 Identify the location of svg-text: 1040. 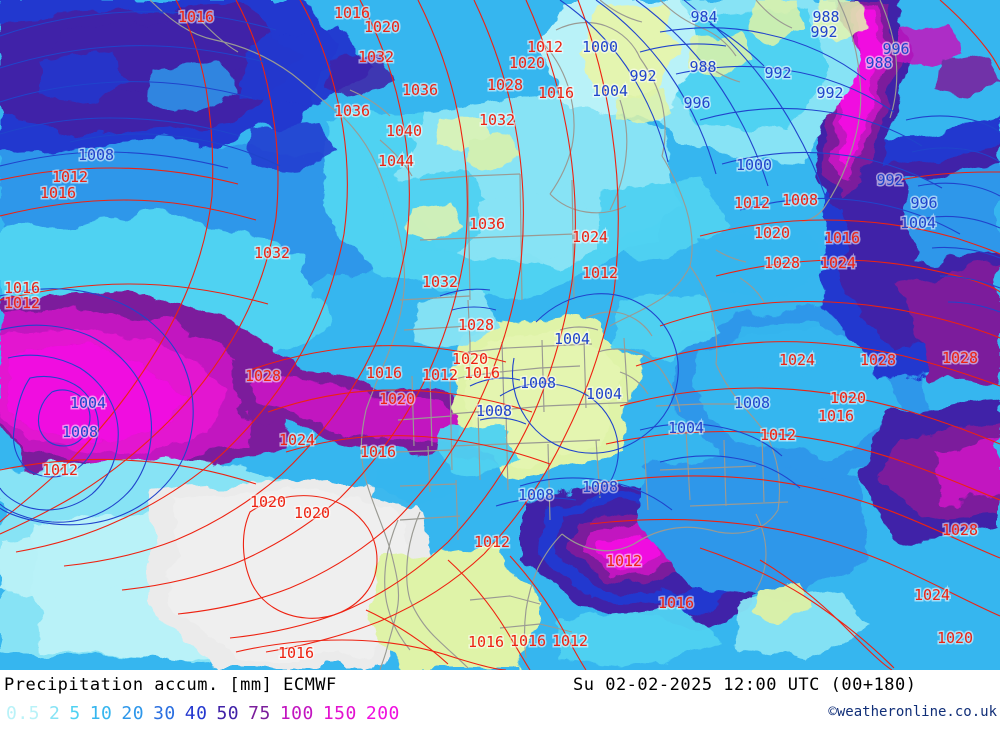
(404, 131).